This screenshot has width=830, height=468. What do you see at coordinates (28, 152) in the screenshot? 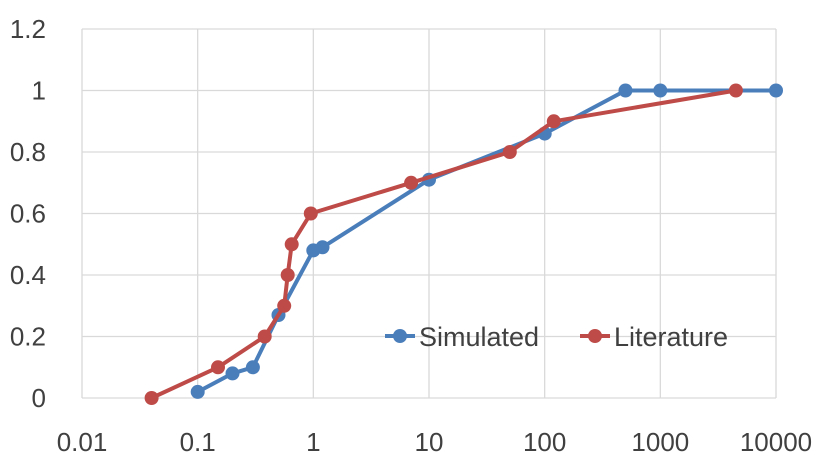
I see `y-tick-label: 0.8` at bounding box center [28, 152].